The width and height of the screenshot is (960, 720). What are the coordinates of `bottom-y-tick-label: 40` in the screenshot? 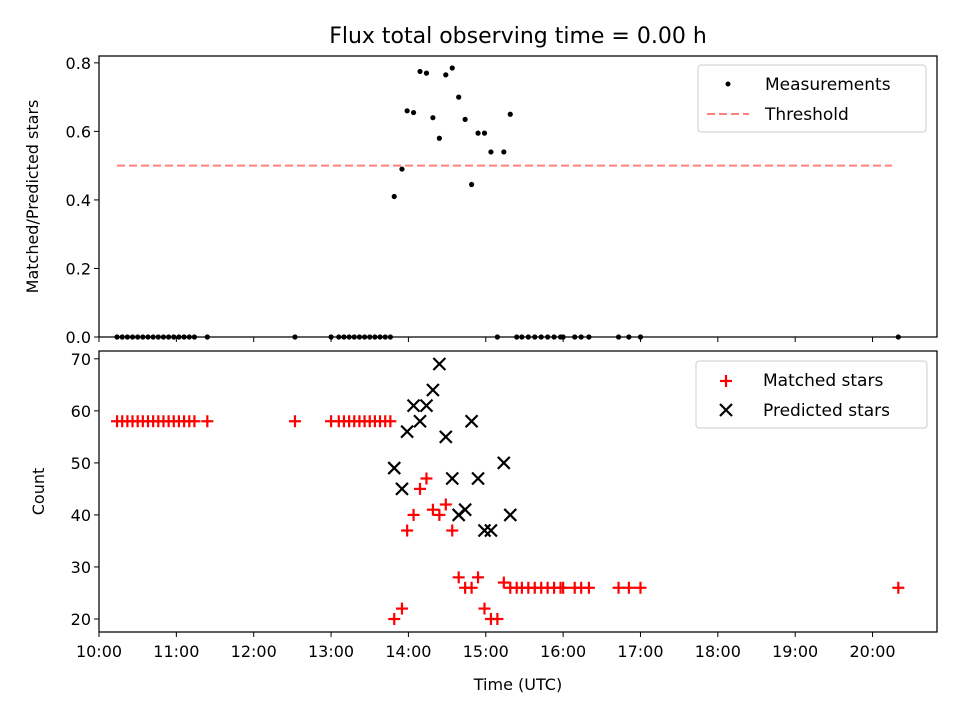 It's located at (81, 515).